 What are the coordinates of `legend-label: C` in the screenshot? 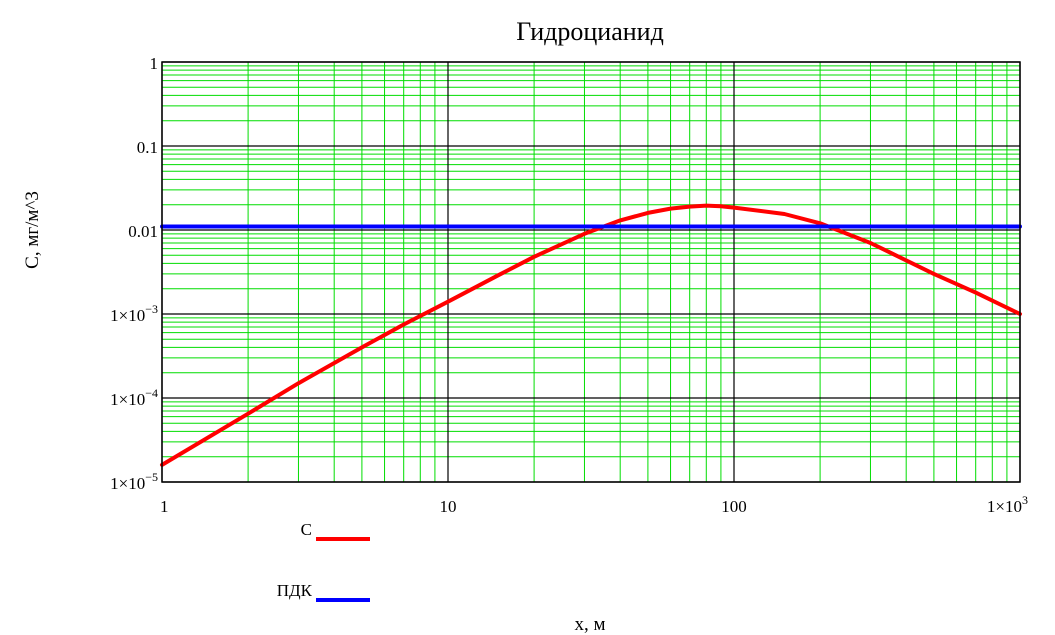 It's located at (306, 529).